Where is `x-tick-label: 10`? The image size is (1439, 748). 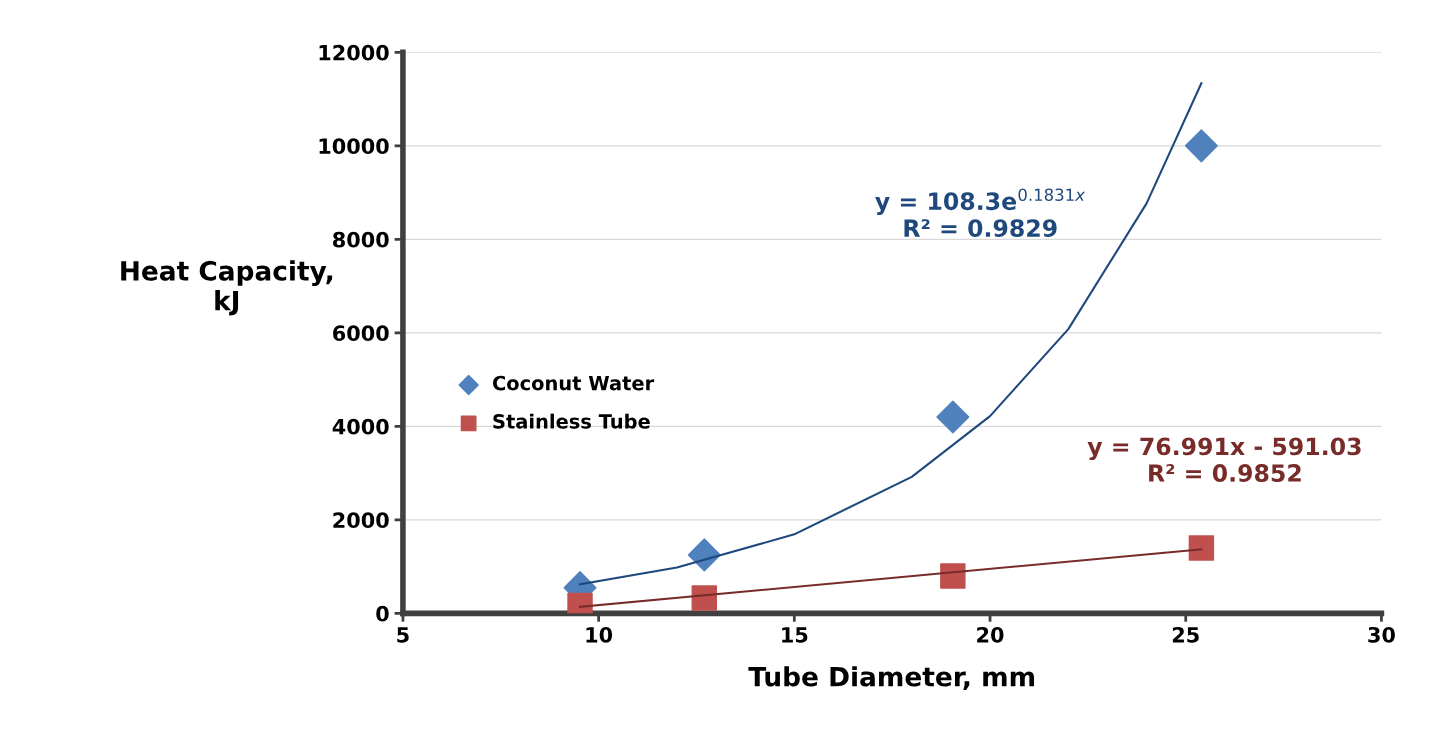 x-tick-label: 10 is located at coordinates (599, 634).